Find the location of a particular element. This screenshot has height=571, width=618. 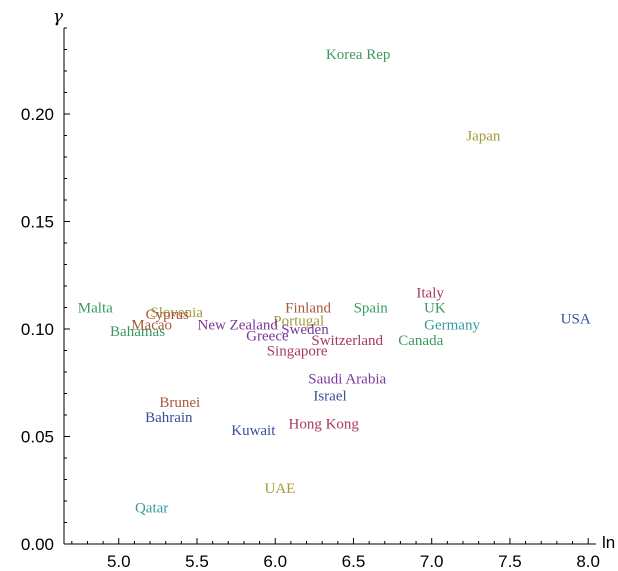

point-label: Singapore is located at coordinates (297, 352).